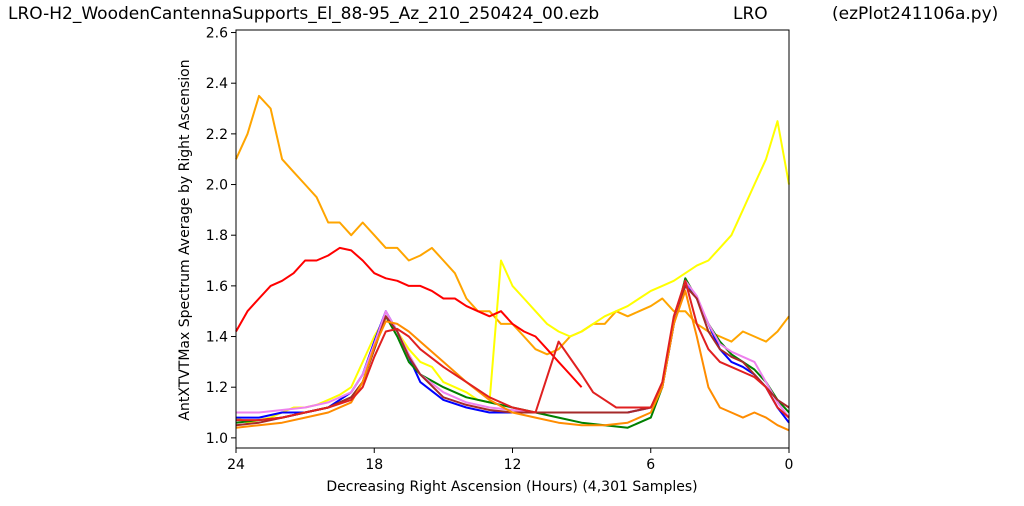 This screenshot has width=1024, height=506. I want to click on y-tick-label: 1.4, so click(217, 338).